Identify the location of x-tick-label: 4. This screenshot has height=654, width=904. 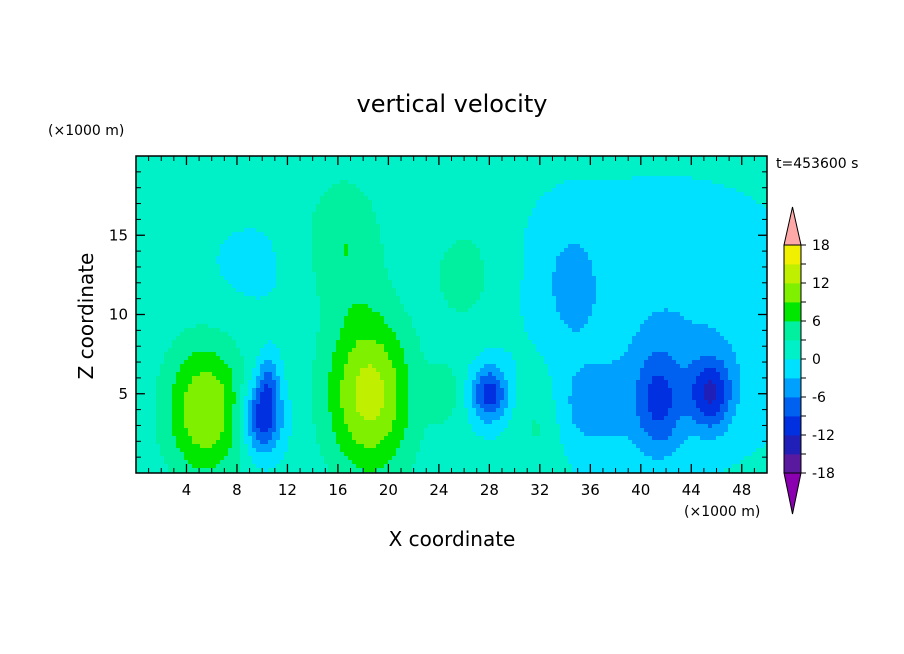
(187, 490).